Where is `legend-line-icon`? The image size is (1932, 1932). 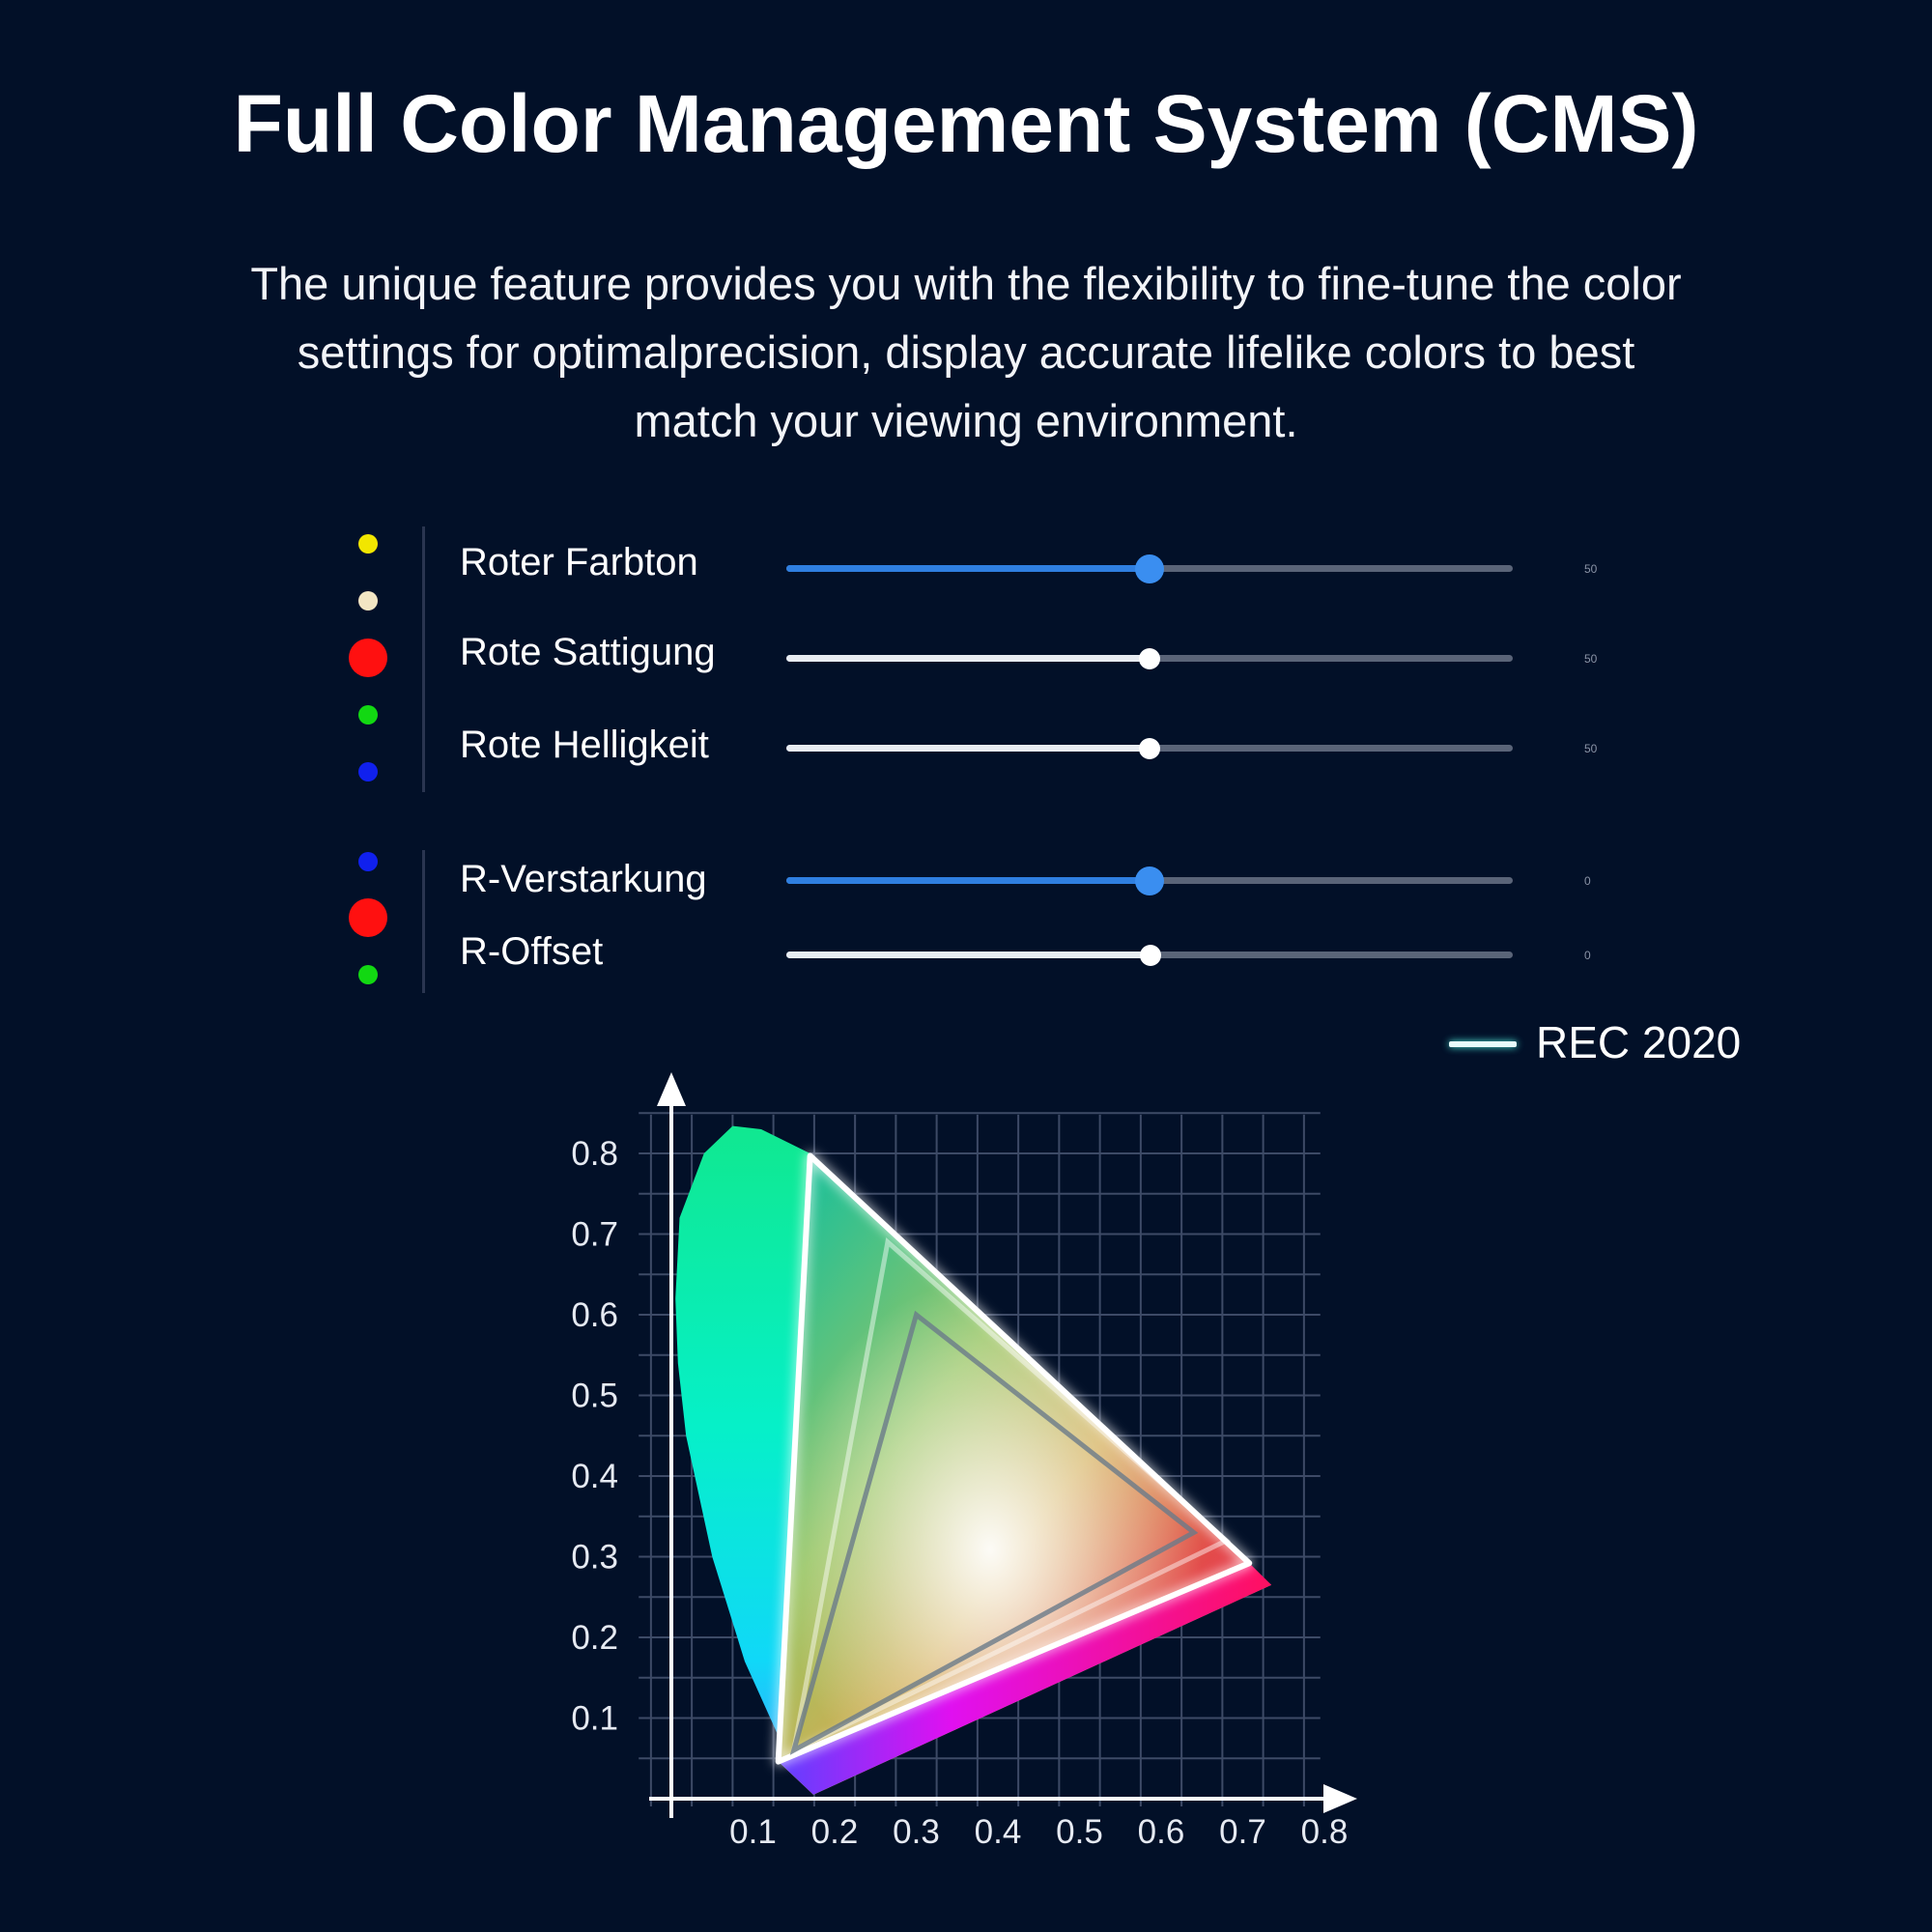
legend-line-icon is located at coordinates (1483, 1044).